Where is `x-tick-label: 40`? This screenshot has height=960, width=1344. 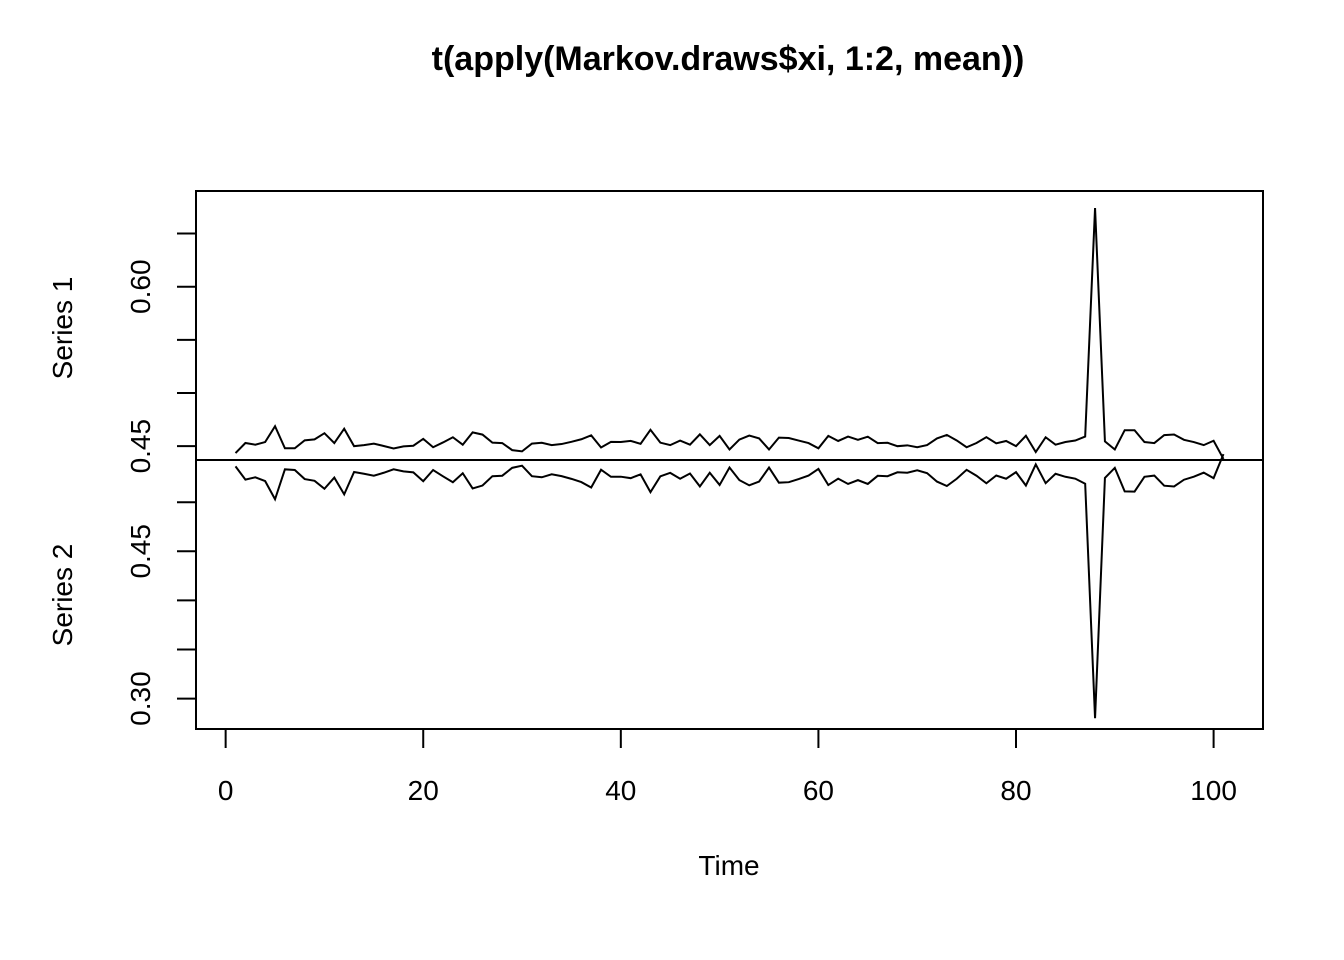 x-tick-label: 40 is located at coordinates (620, 790).